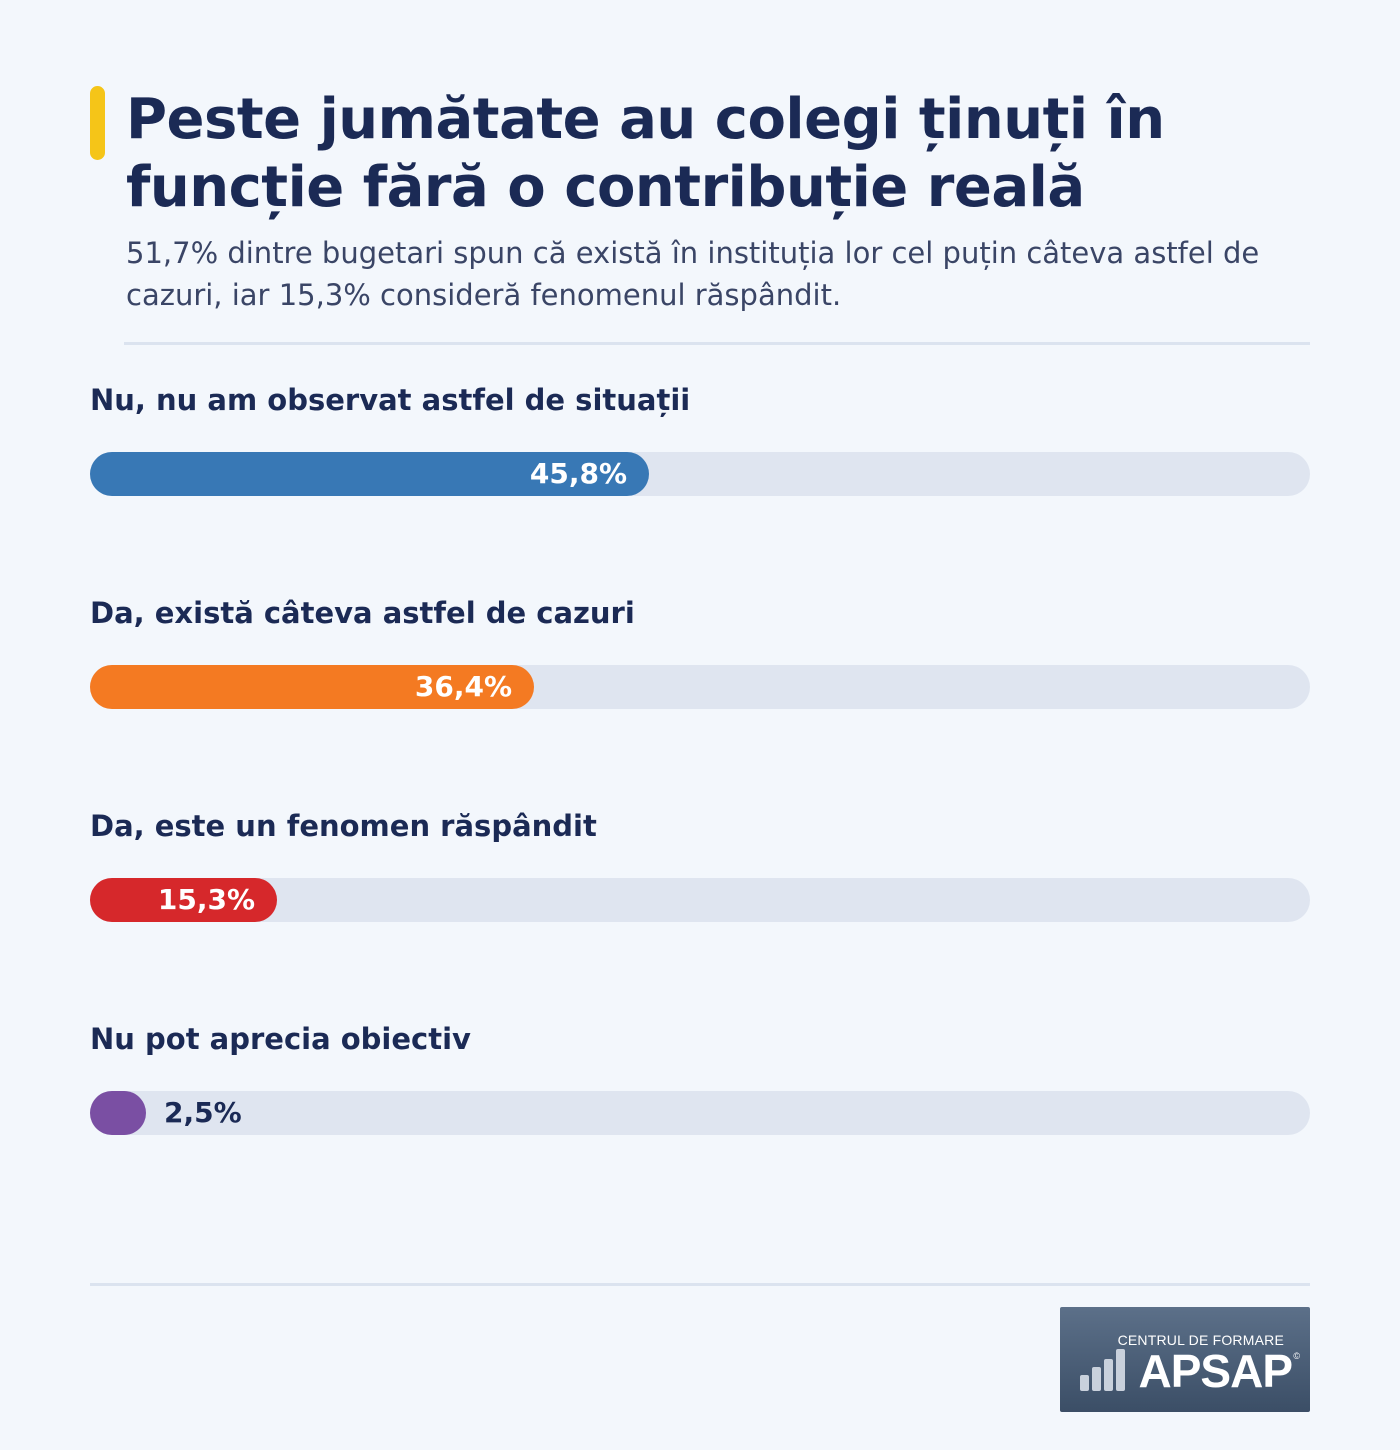 The width and height of the screenshot is (1400, 1450). Describe the element at coordinates (700, 687) in the screenshot. I see `bar-track: 36,4%` at that location.